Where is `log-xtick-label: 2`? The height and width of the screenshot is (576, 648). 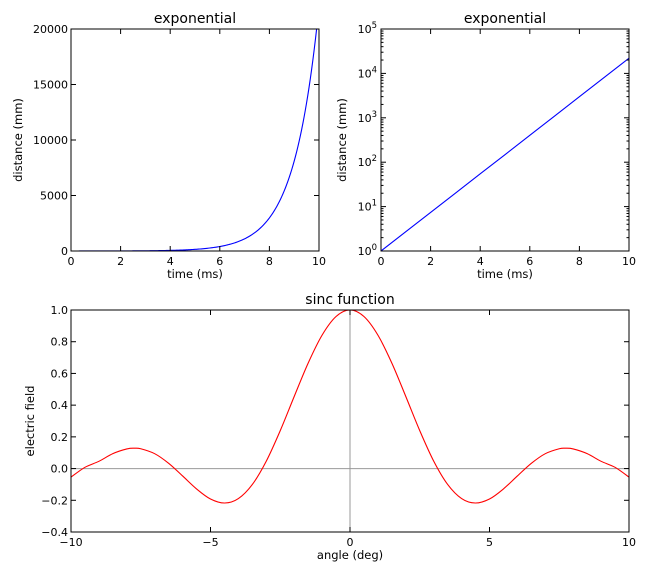
log-xtick-label: 2 is located at coordinates (430, 261).